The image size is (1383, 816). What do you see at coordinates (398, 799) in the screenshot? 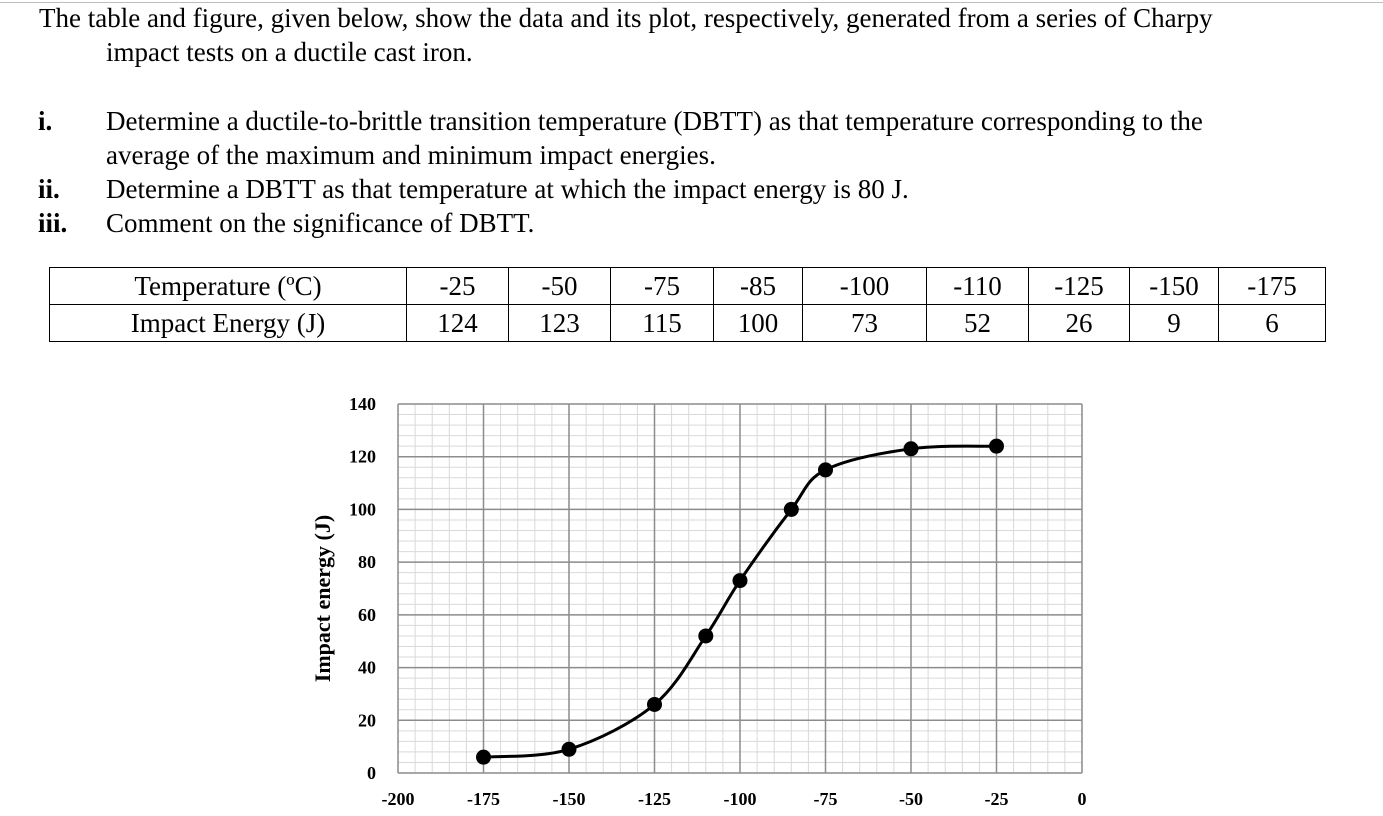
I see `x-tick-label: -200` at bounding box center [398, 799].